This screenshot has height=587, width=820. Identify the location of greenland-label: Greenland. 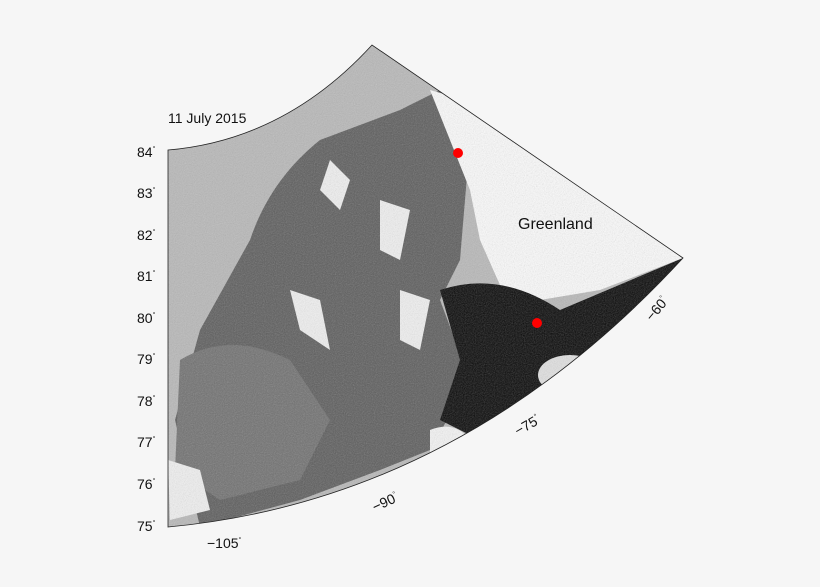
(555, 224).